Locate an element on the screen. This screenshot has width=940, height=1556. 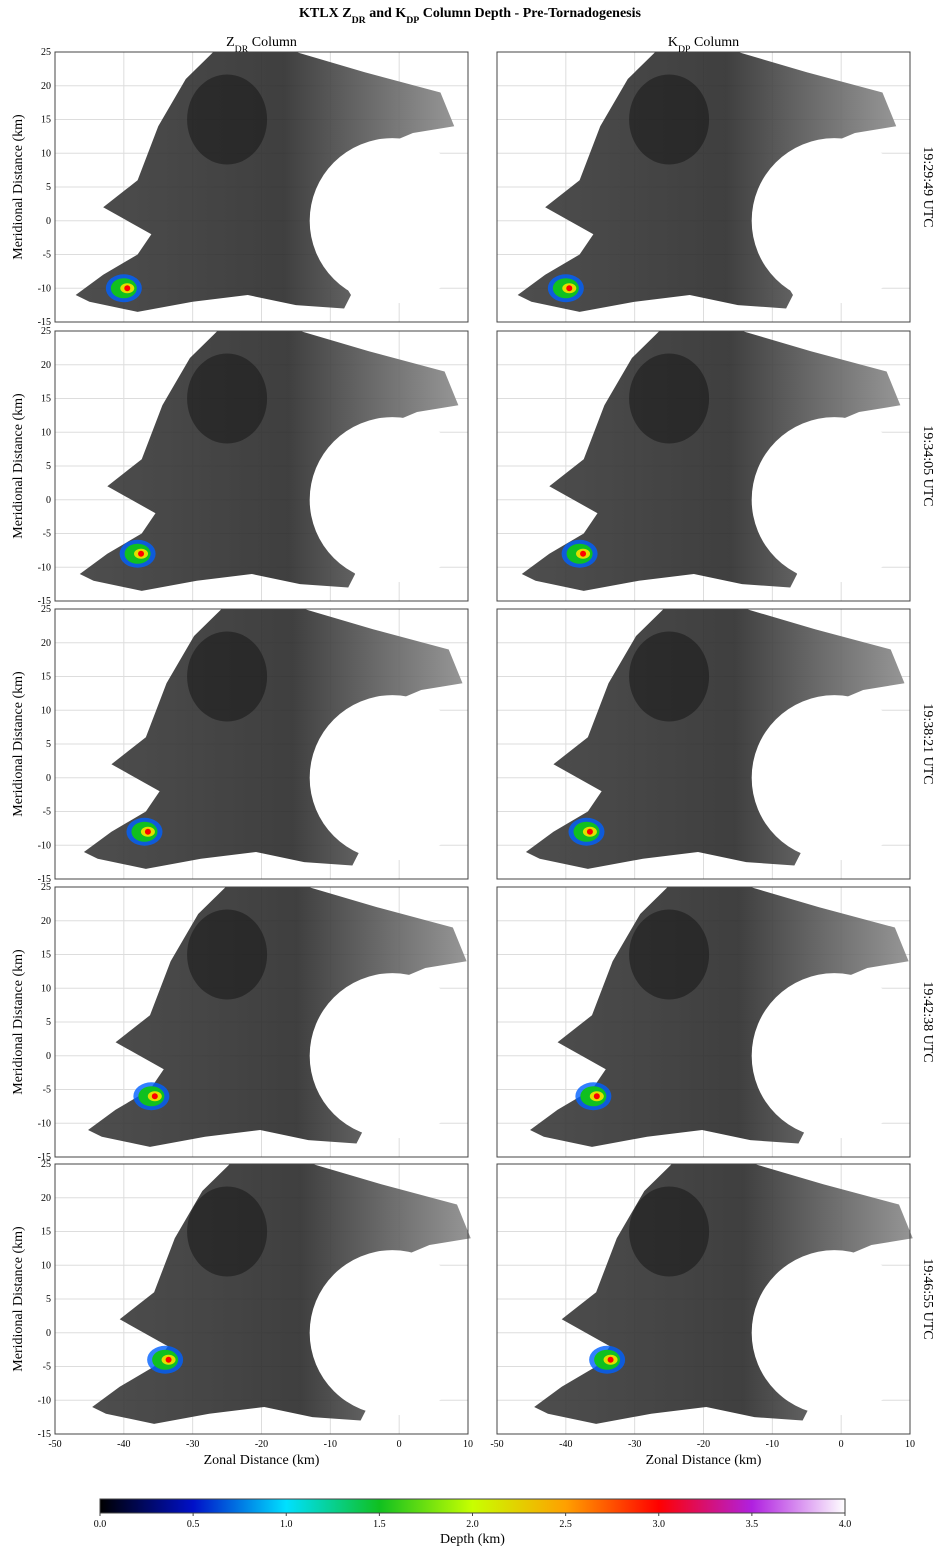
colorbar-tick-label: 1.0 is located at coordinates (286, 1524).